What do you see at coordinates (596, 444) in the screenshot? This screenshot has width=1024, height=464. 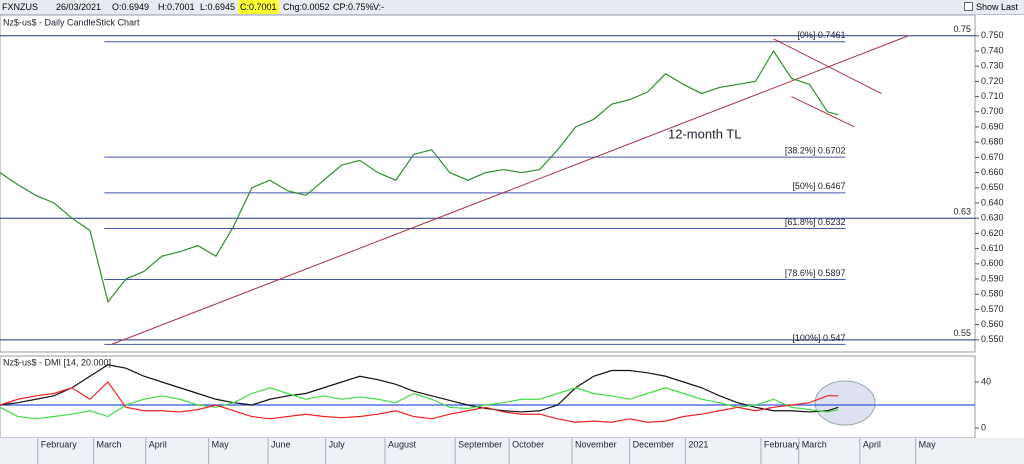 I see `x-tick-label: November` at bounding box center [596, 444].